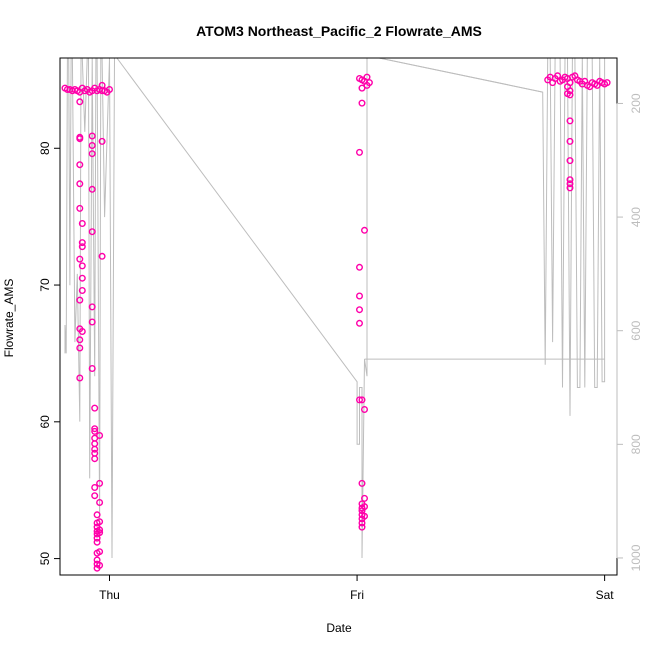  Describe the element at coordinates (109, 595) in the screenshot. I see `x-tick-label: Thu` at that location.